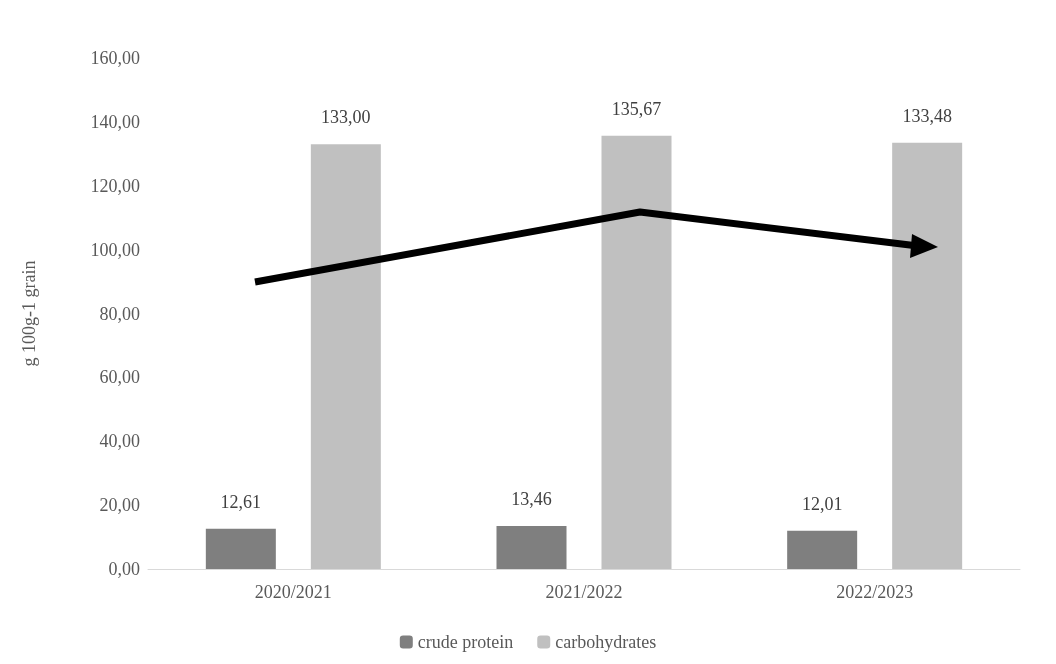 The width and height of the screenshot is (1056, 664). I want to click on y-tick-label: 100,00, so click(115, 249).